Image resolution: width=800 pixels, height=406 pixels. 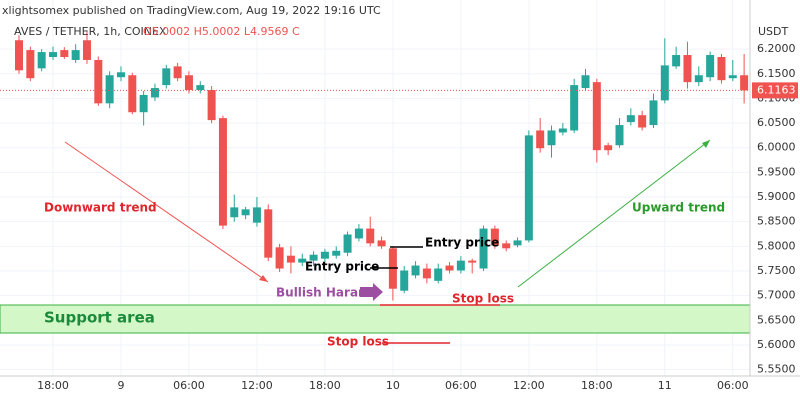 What do you see at coordinates (120, 385) in the screenshot?
I see `x-tick-label: 9` at bounding box center [120, 385].